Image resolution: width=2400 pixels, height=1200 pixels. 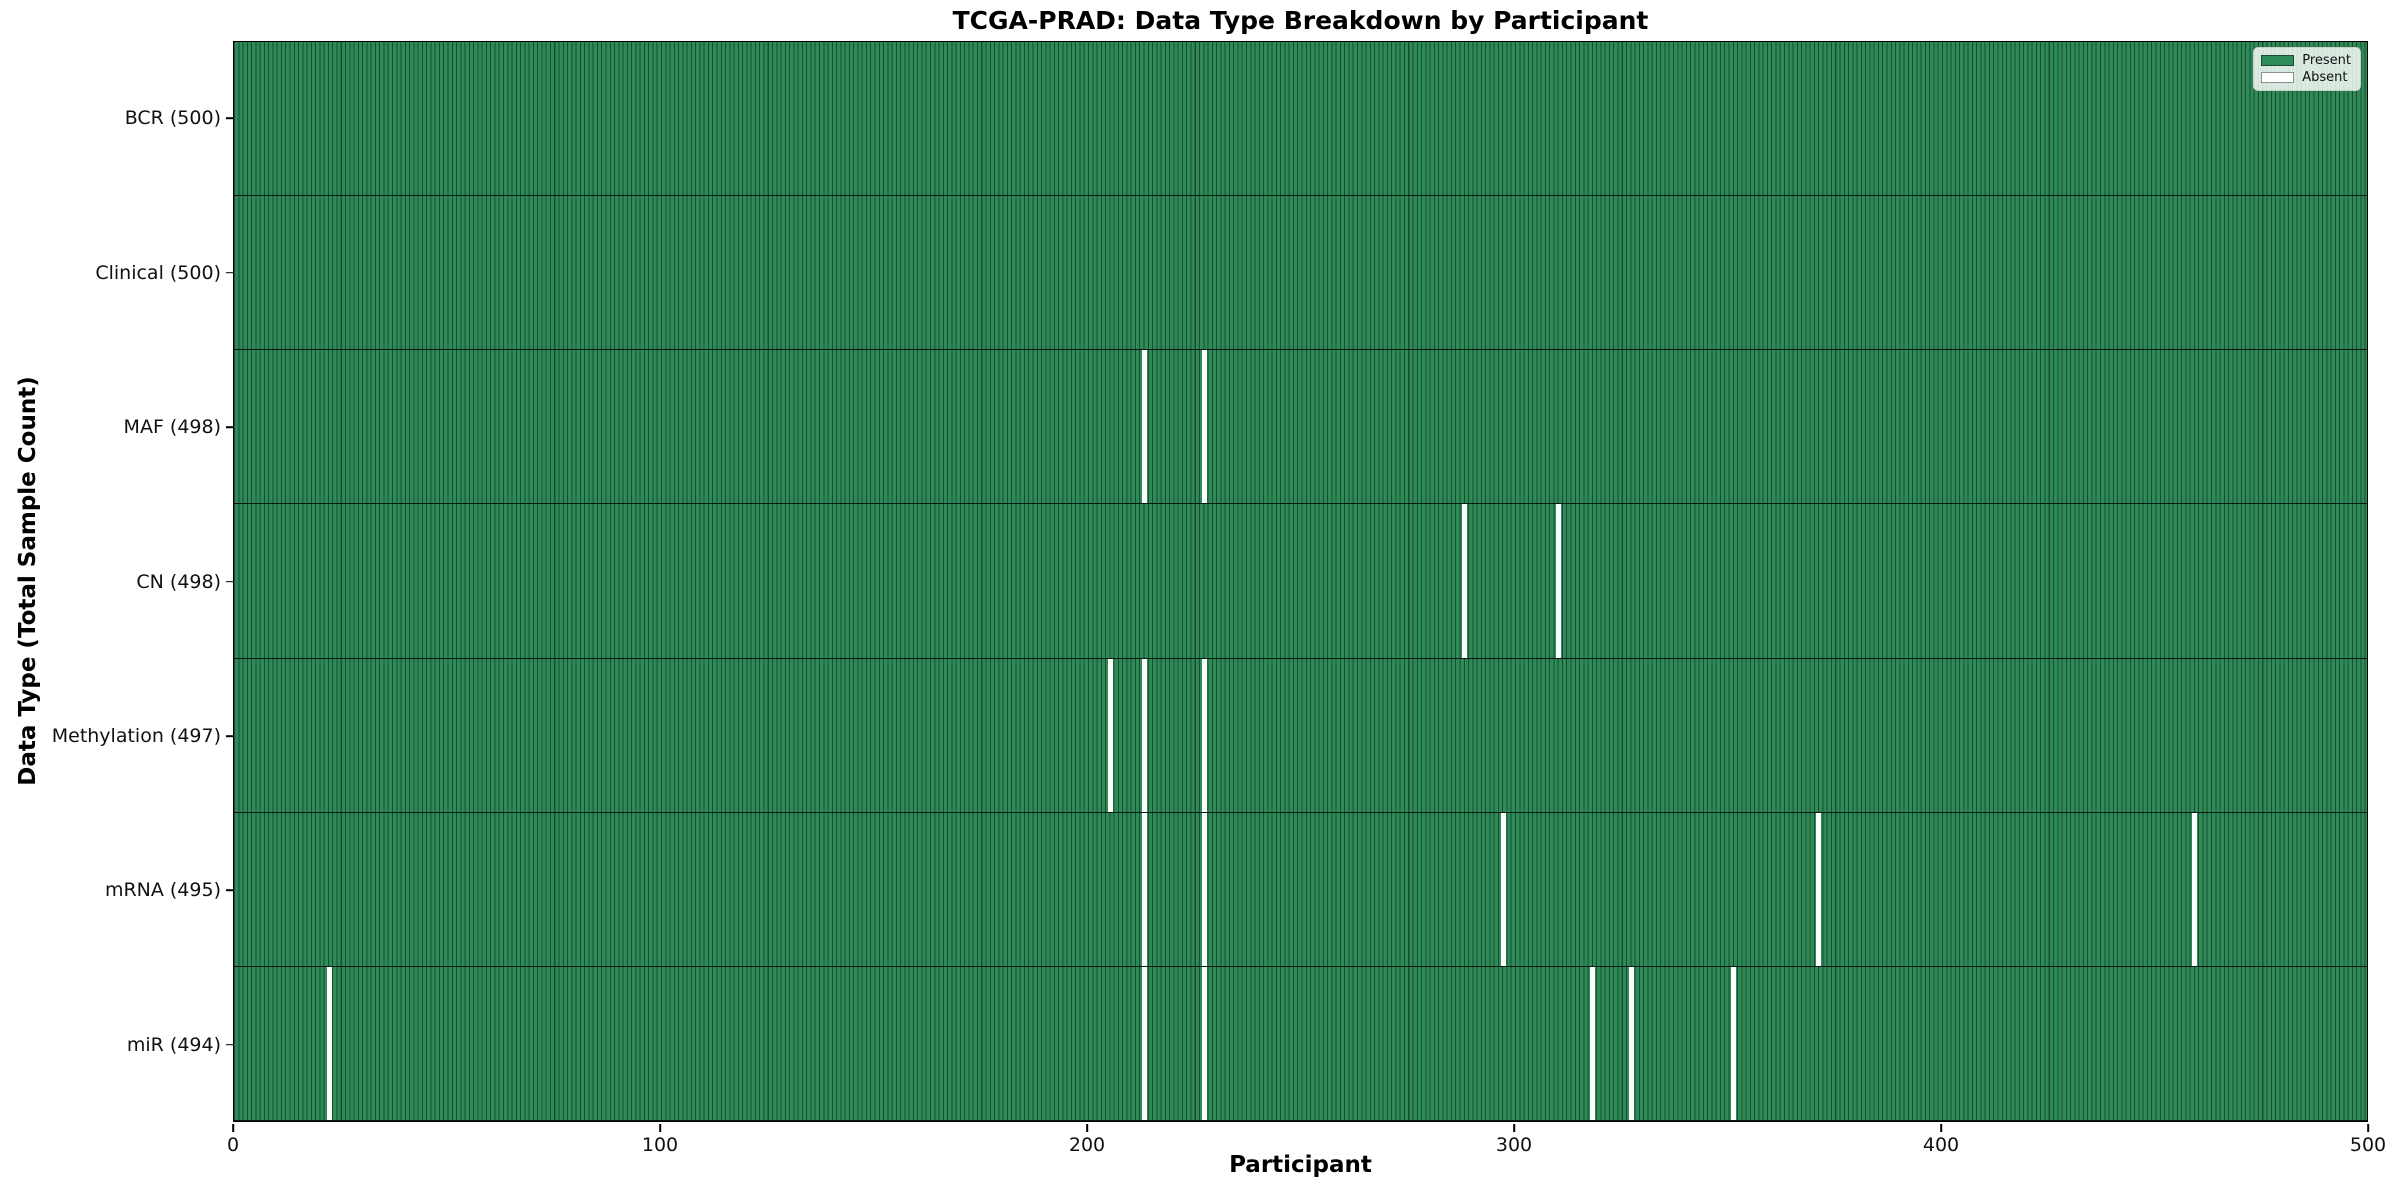 I want to click on x-tick-label: 400, so click(x=1941, y=1145).